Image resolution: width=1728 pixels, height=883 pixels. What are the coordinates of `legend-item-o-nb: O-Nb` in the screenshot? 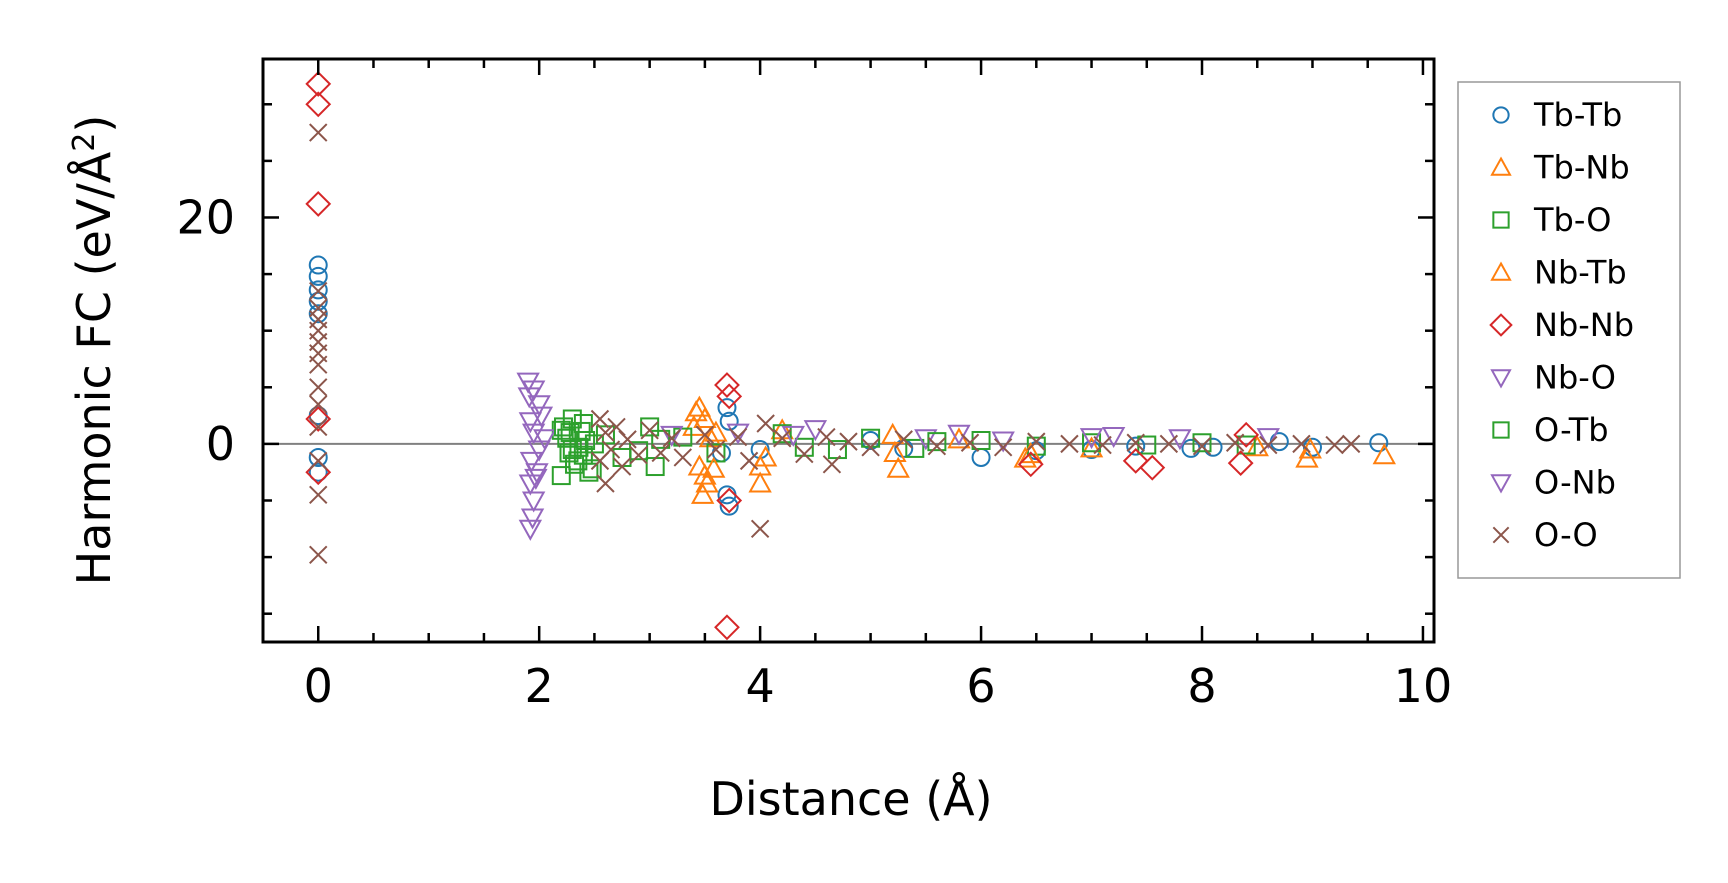 It's located at (1553, 483).